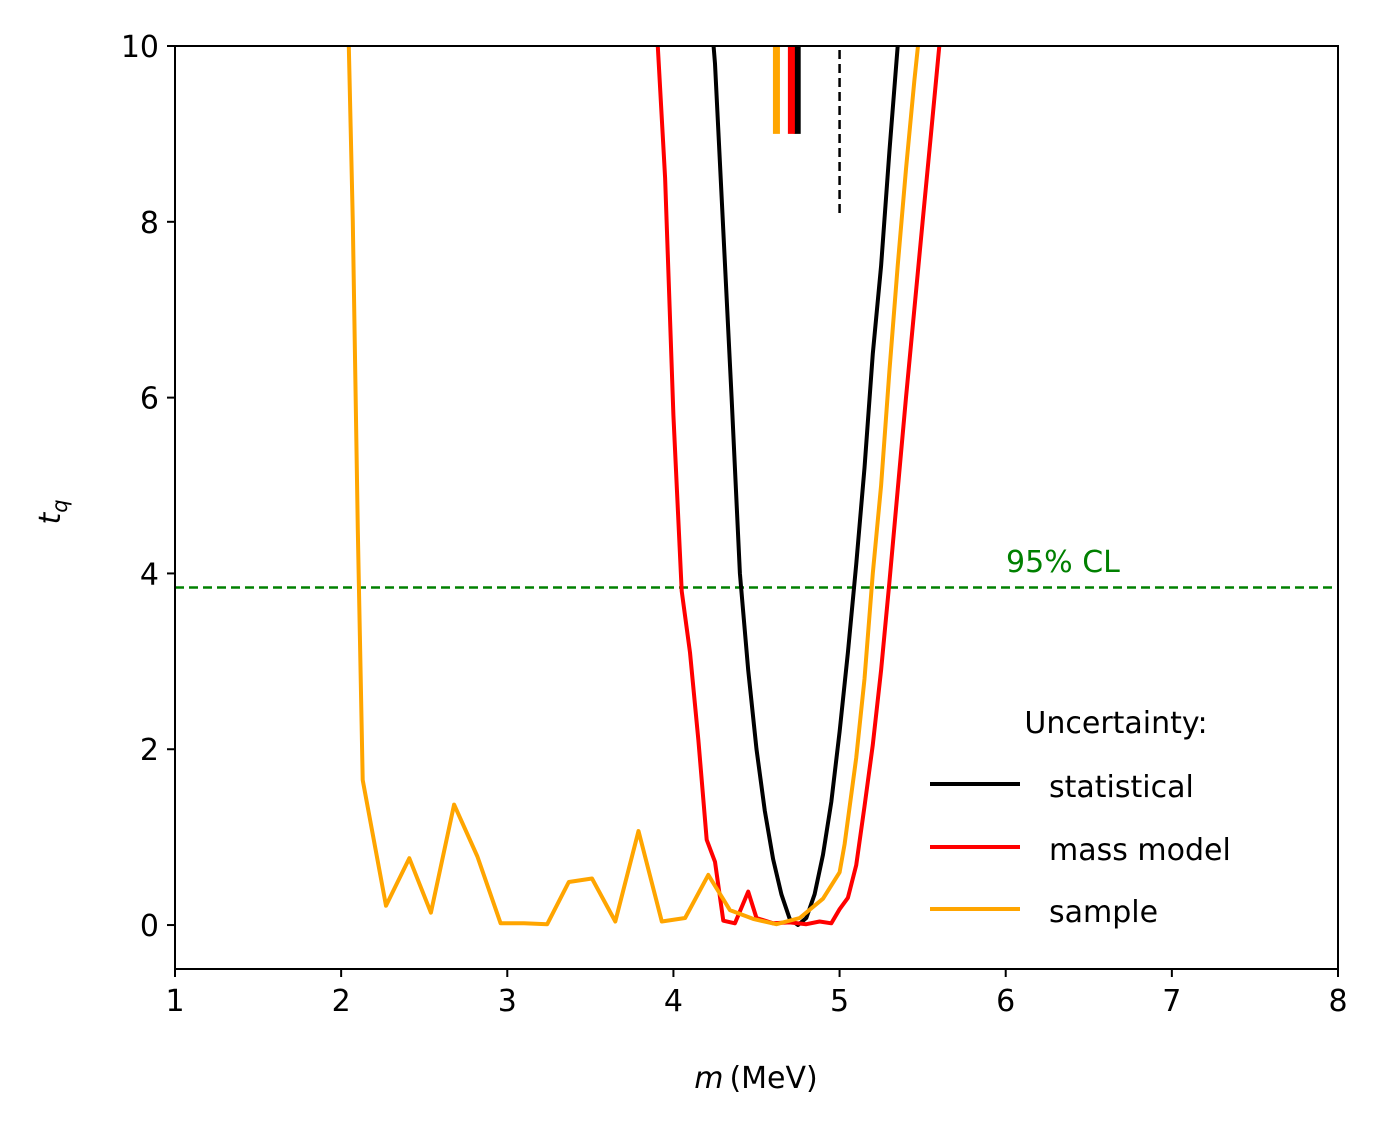 This screenshot has width=1381, height=1130. I want to click on x-axis-ticks: 1 2 3 4 5 6 7 8, so click(756, 994).